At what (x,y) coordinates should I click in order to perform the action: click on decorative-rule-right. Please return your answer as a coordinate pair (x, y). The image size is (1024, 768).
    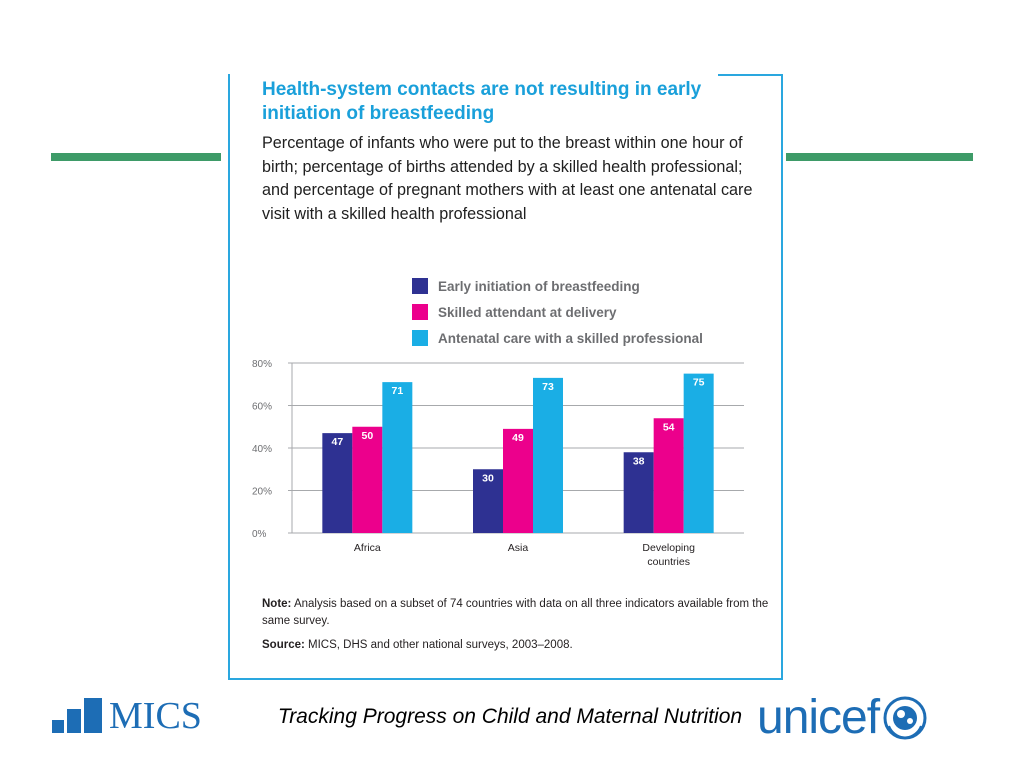
    Looking at the image, I should click on (879, 157).